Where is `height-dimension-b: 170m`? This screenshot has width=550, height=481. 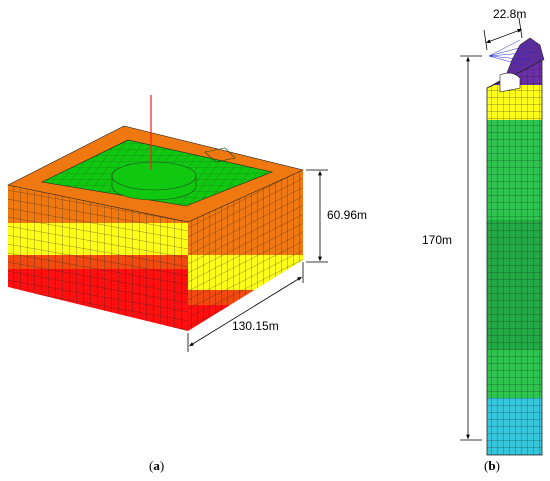
height-dimension-b: 170m is located at coordinates (452, 248).